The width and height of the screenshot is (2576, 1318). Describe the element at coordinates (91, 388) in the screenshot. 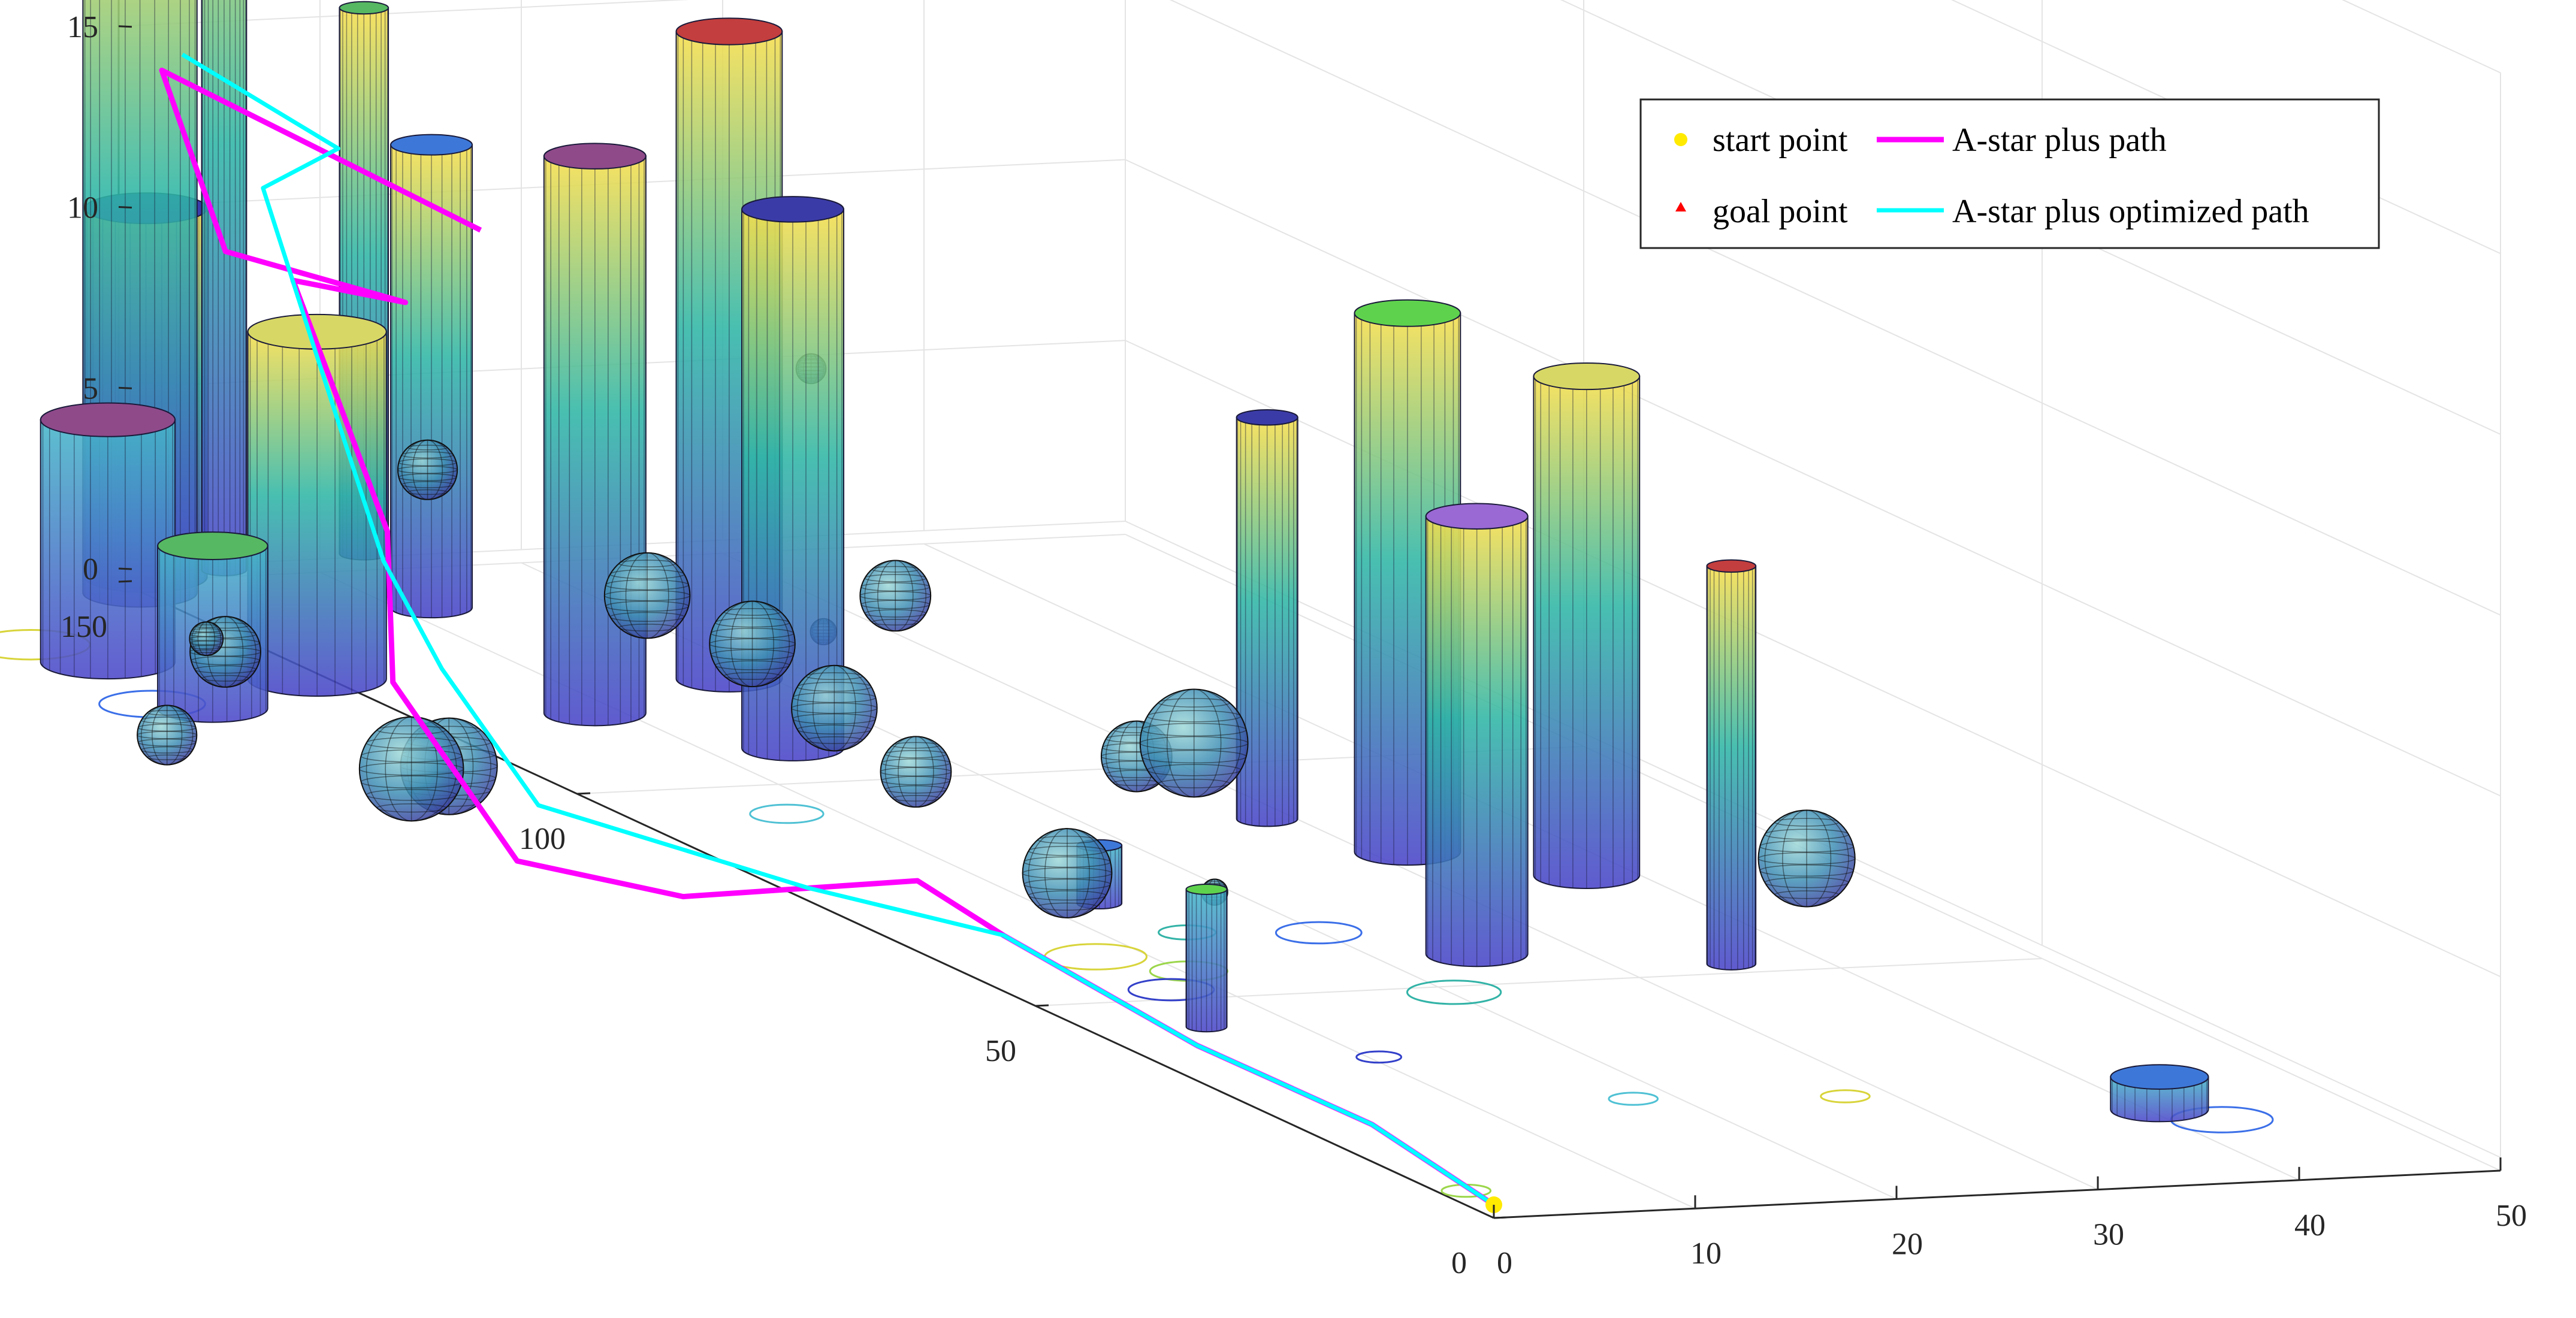

I see `z-tick-label: 5` at that location.